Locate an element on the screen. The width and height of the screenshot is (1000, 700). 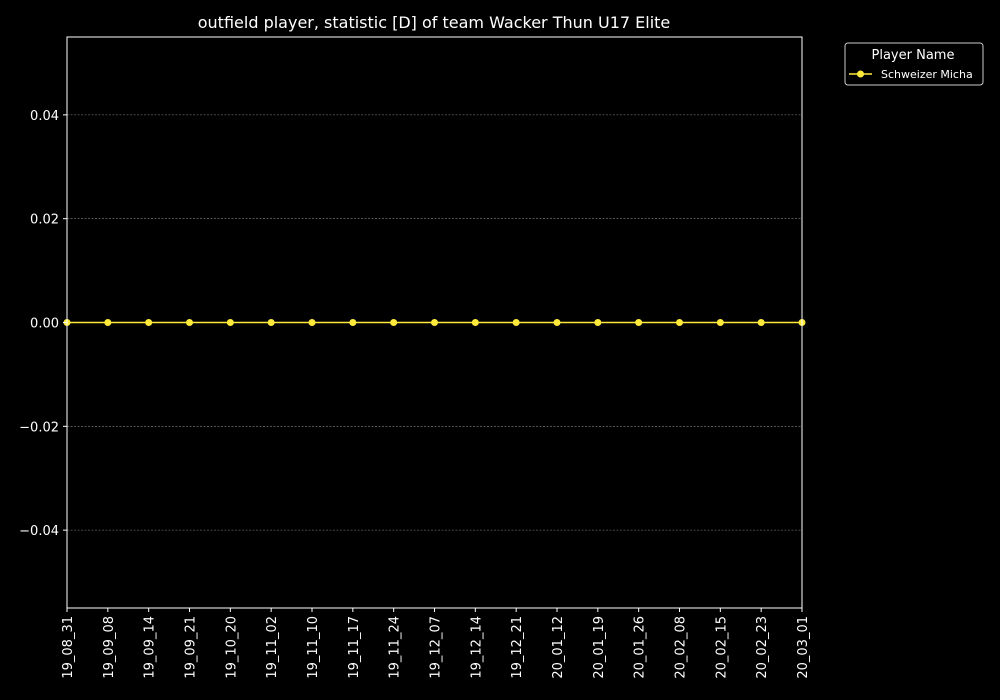
x-tick-label: 19_12_21 is located at coordinates (517, 647).